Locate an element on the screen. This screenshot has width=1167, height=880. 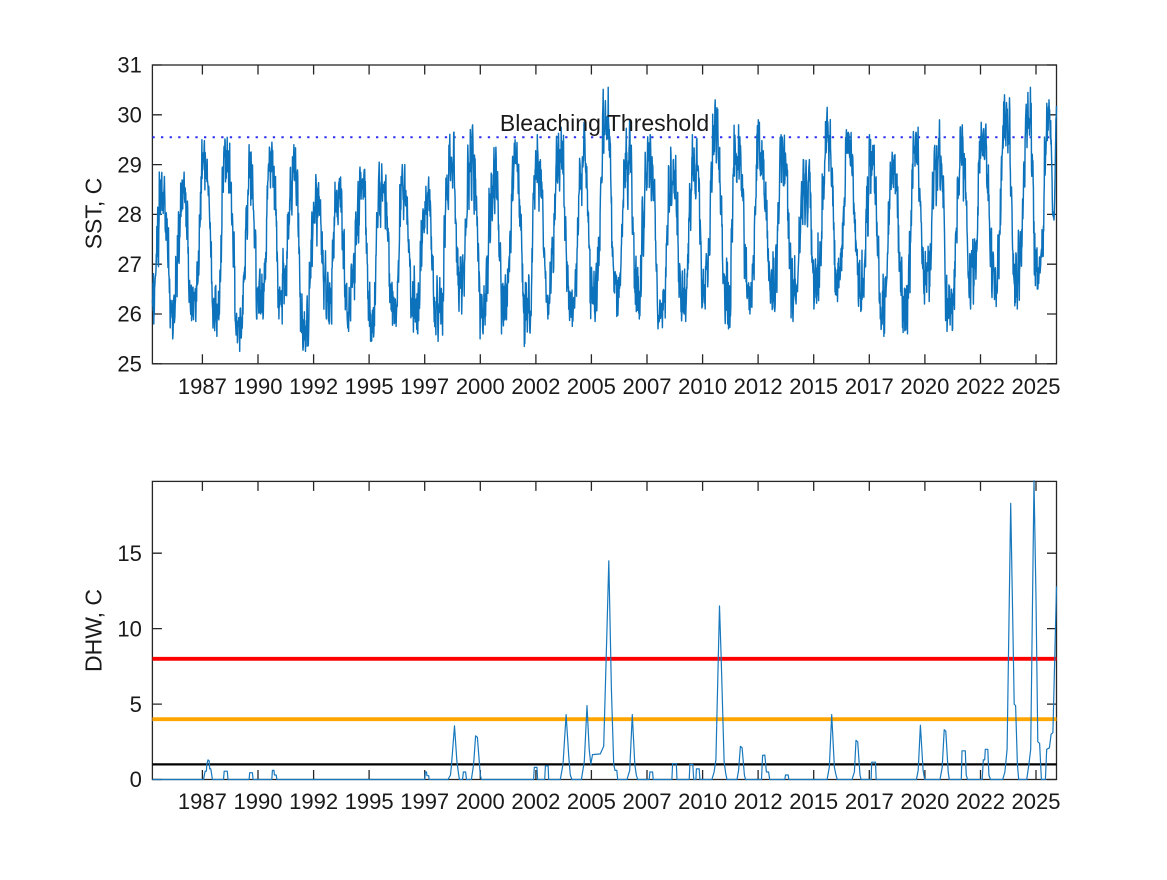
svg-text: 10 is located at coordinates (129, 628).